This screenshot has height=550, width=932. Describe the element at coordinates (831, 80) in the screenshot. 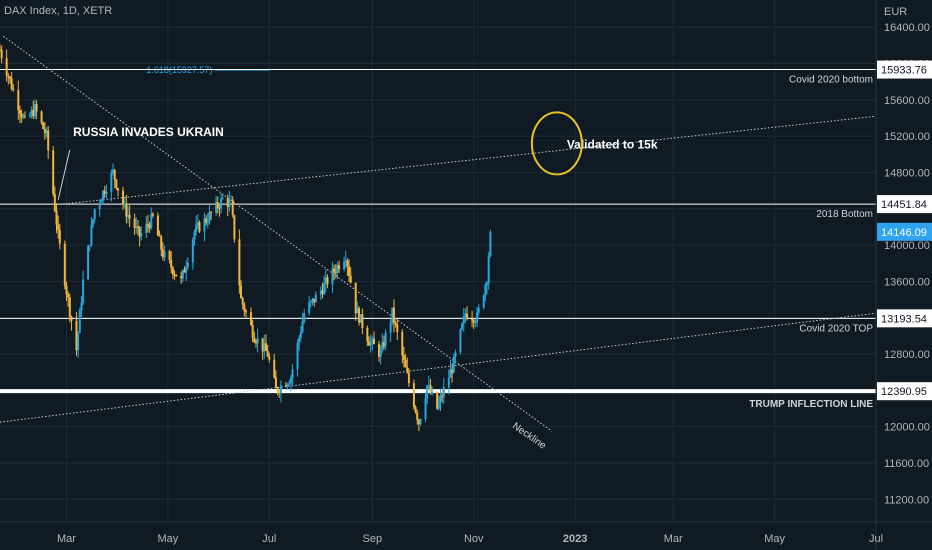

I see `level-caption: Covid 2020 bottom` at that location.